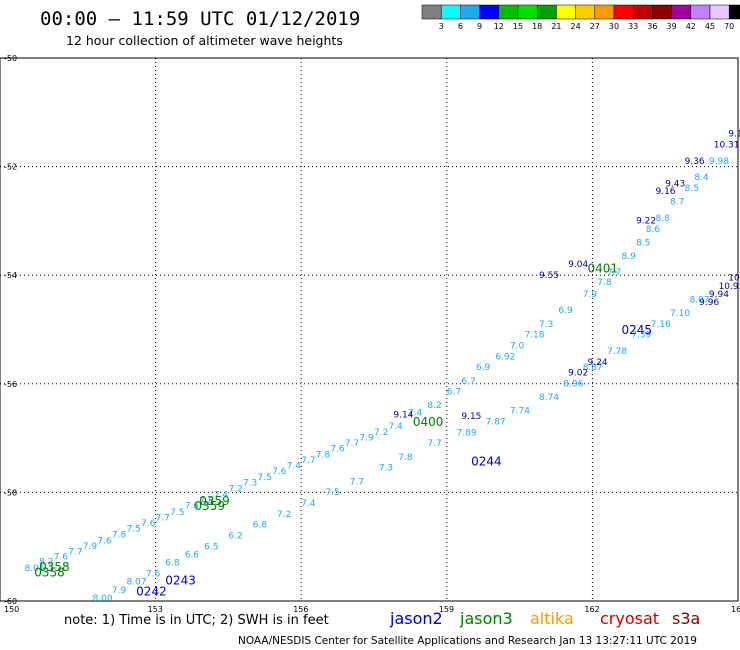 The height and width of the screenshot is (650, 740). What do you see at coordinates (10, 275) in the screenshot?
I see `y-tick-label: -54` at bounding box center [10, 275].